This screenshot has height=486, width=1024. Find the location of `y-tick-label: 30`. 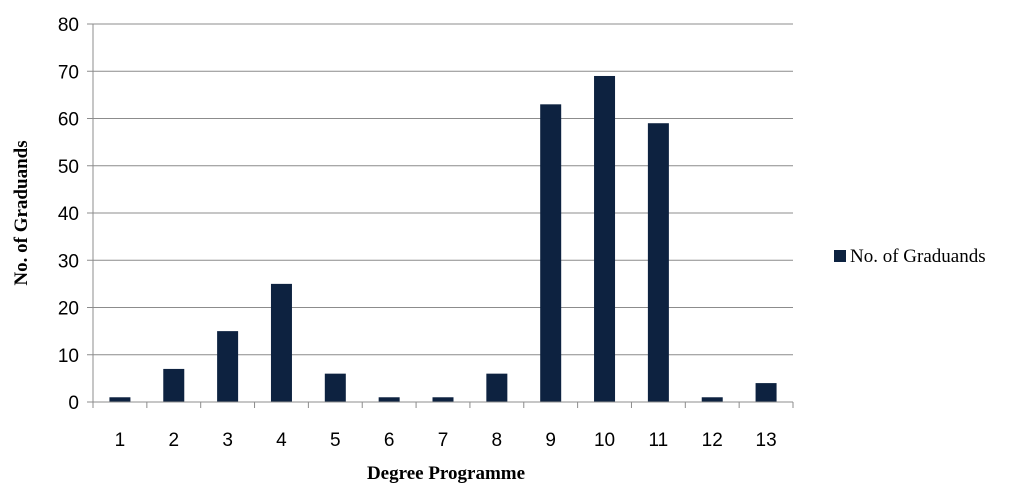

y-tick-label: 30 is located at coordinates (68, 261).